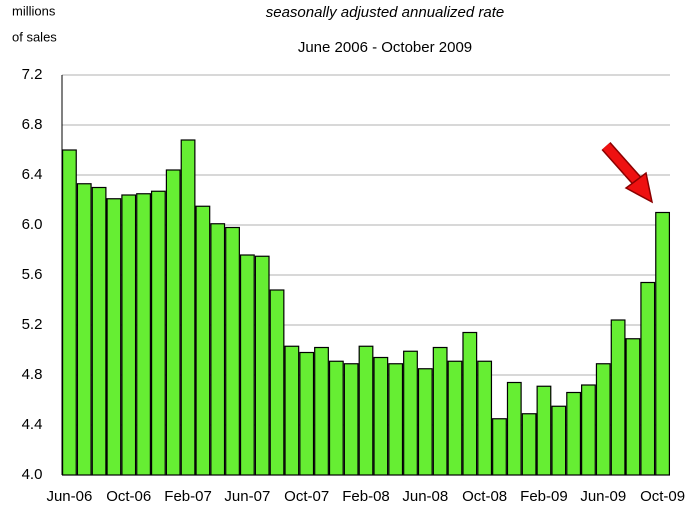 Image resolution: width=700 pixels, height=506 pixels. Describe the element at coordinates (188, 496) in the screenshot. I see `x-tick-label: Feb-07` at that location.